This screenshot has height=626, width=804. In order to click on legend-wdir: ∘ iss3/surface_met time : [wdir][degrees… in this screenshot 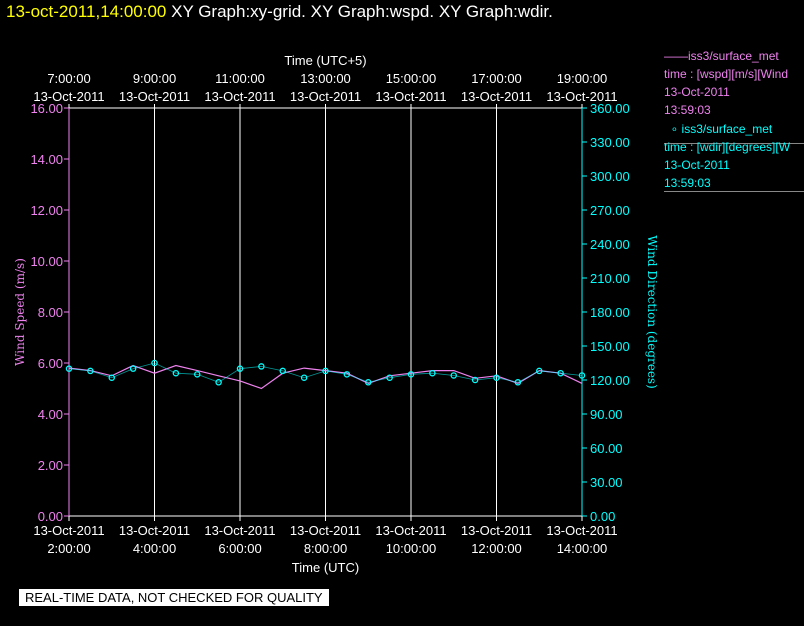, I will do `click(734, 156)`.